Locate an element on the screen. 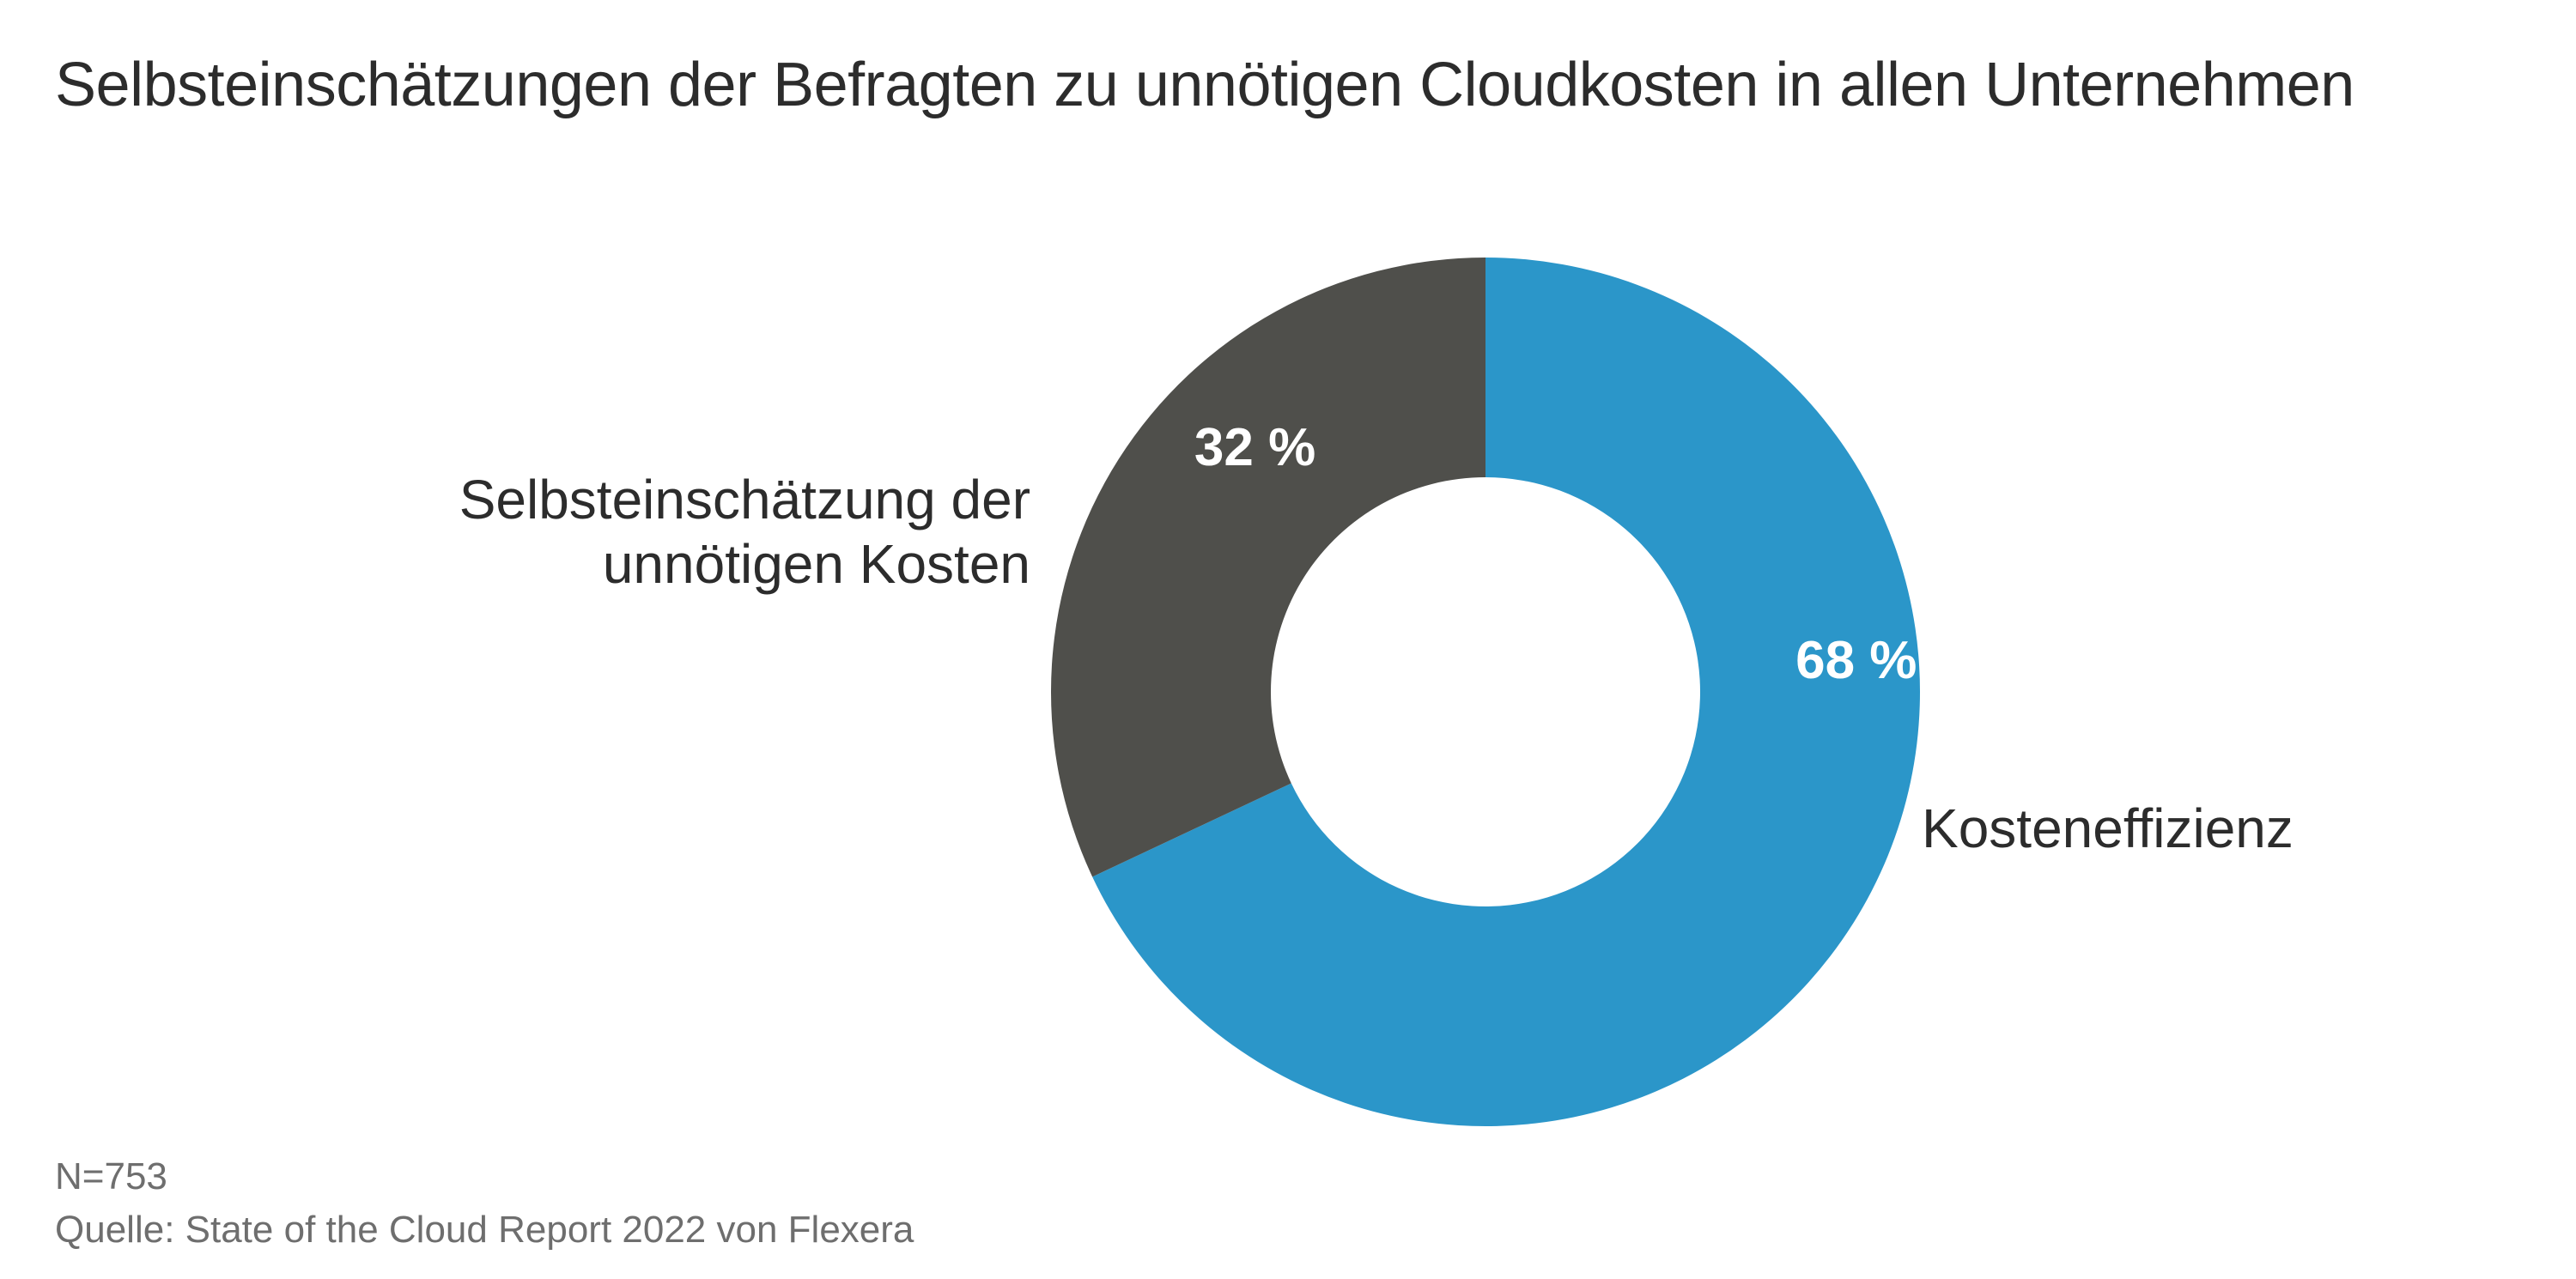 This screenshot has width=2576, height=1279. donut-value-labels: 68 % 32 % is located at coordinates (1555, 554).